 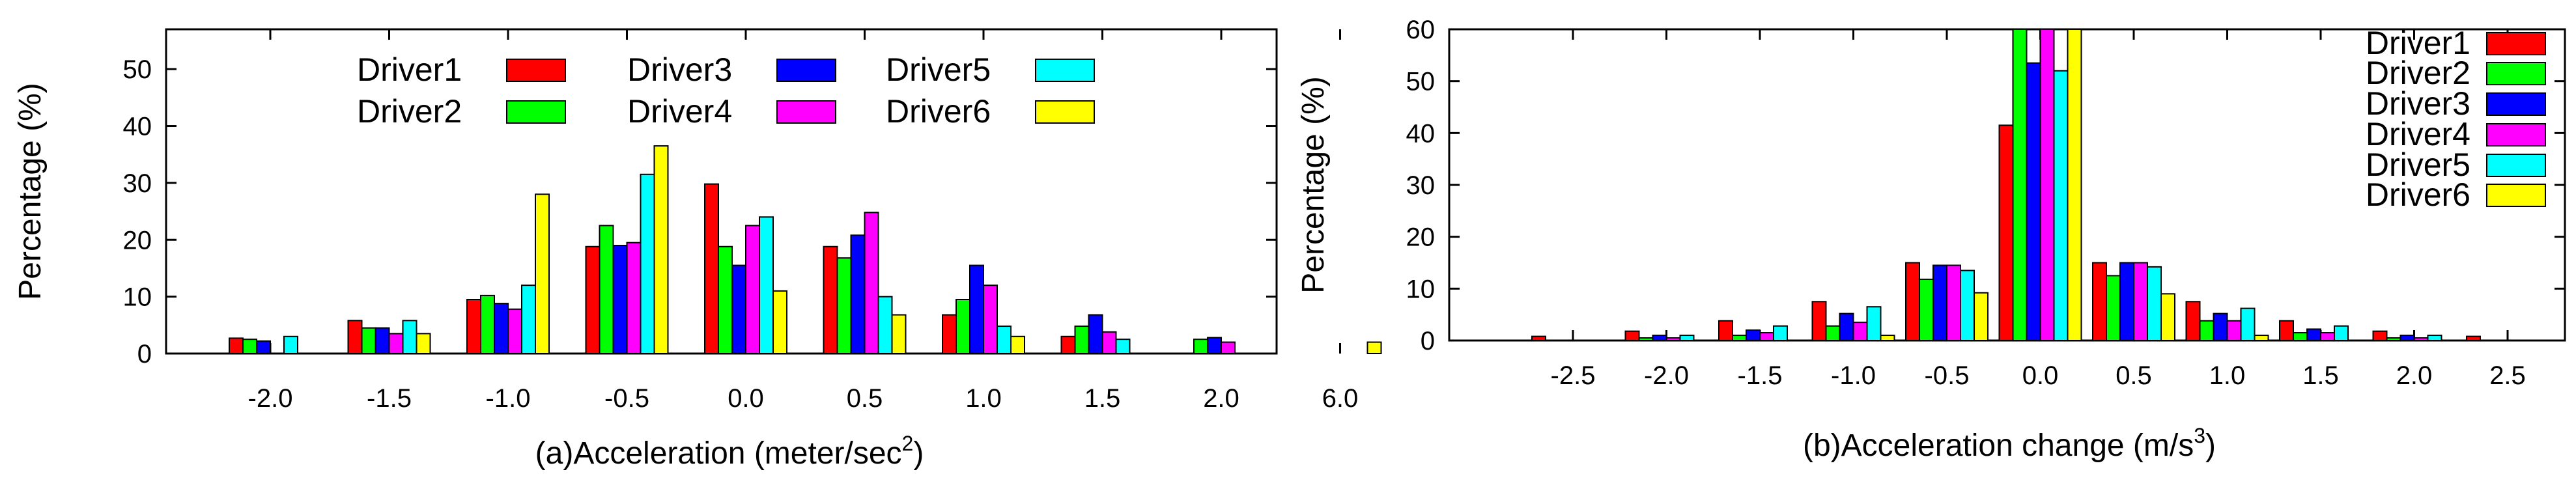 I want to click on x-axis-label-superscript: 3, so click(x=2199, y=435).